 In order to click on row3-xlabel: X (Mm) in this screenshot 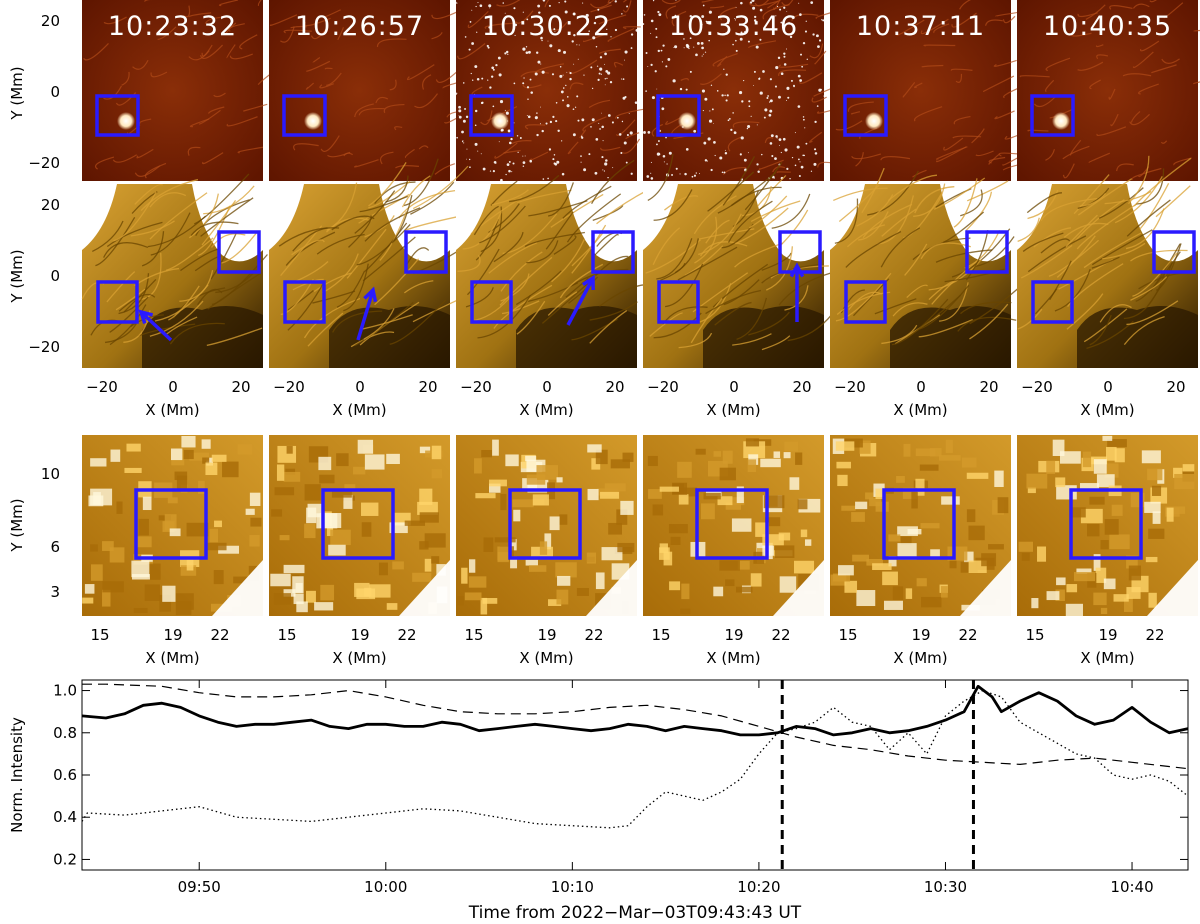, I will do `click(920, 658)`.